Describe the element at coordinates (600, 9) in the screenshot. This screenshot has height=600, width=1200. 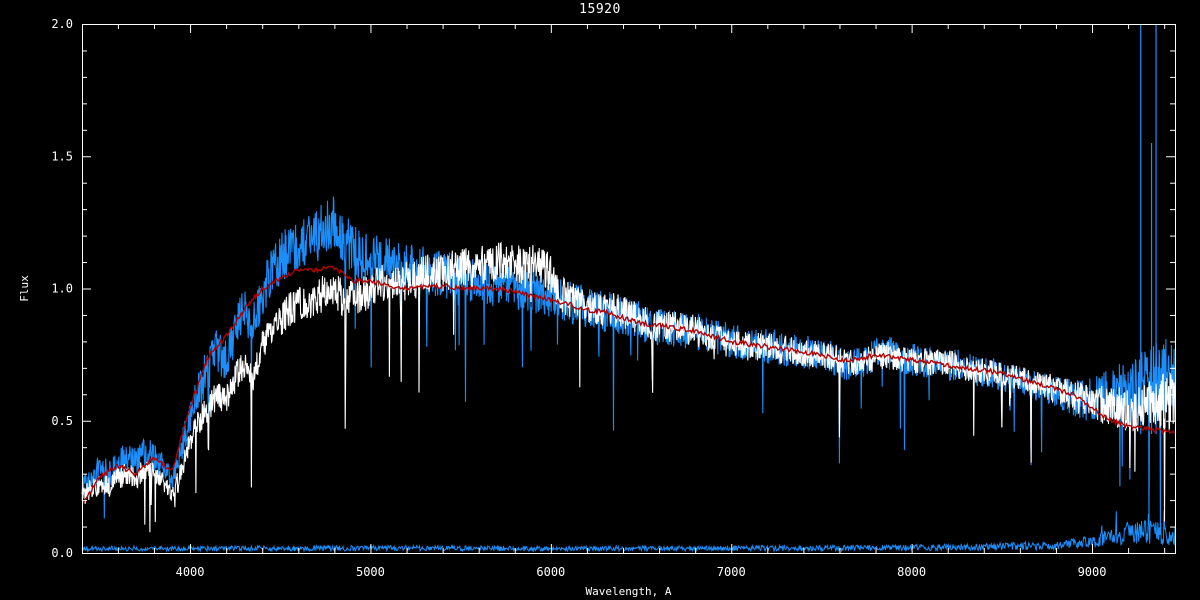
I see `page-title: 15920` at that location.